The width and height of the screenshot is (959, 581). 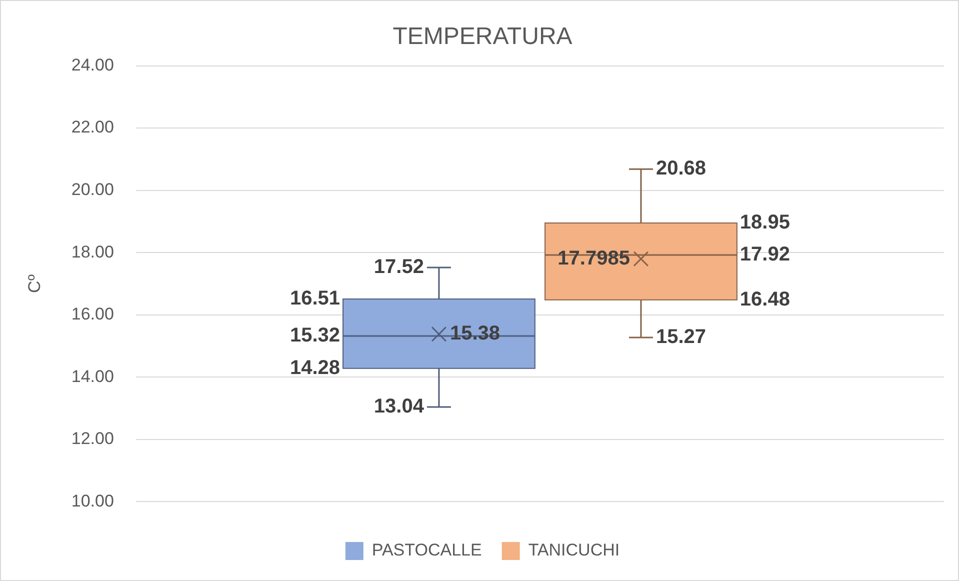 What do you see at coordinates (34, 283) in the screenshot?
I see `y-axis-title: Cº` at bounding box center [34, 283].